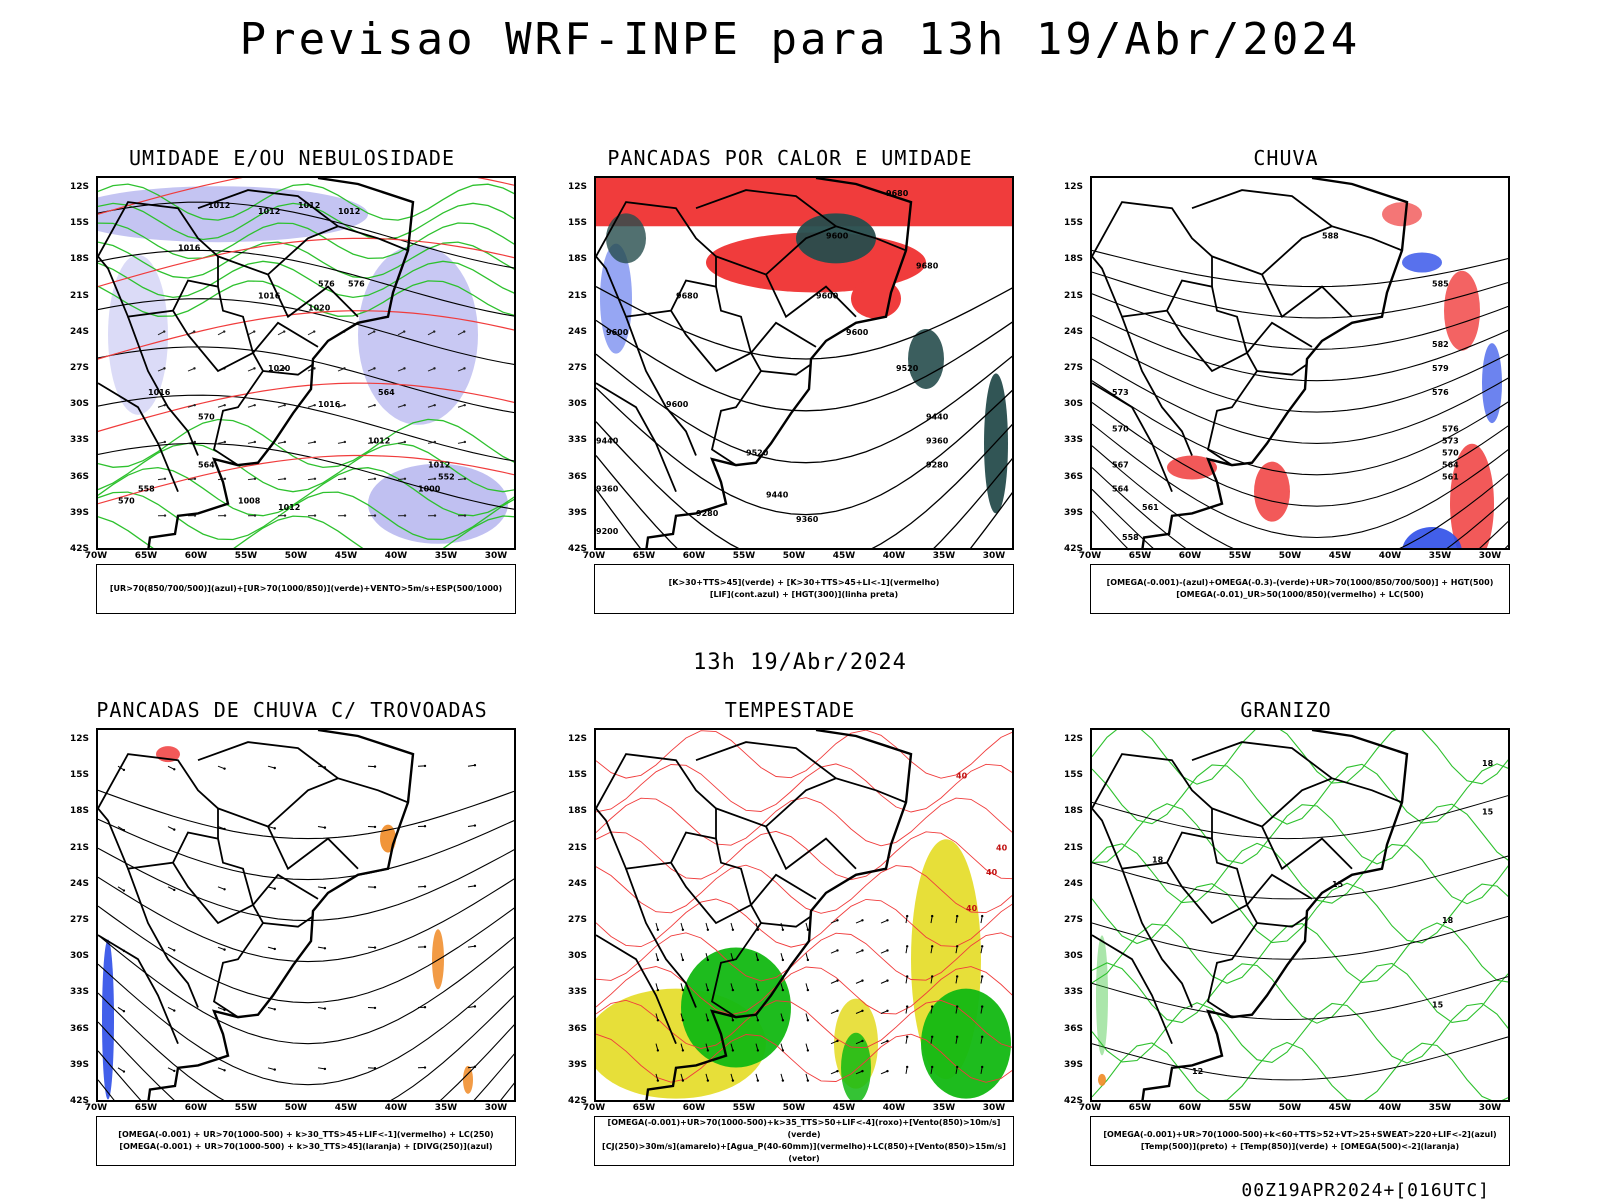 This screenshot has height=1201, width=1600. I want to click on hgt300-line, so click(805, 365).